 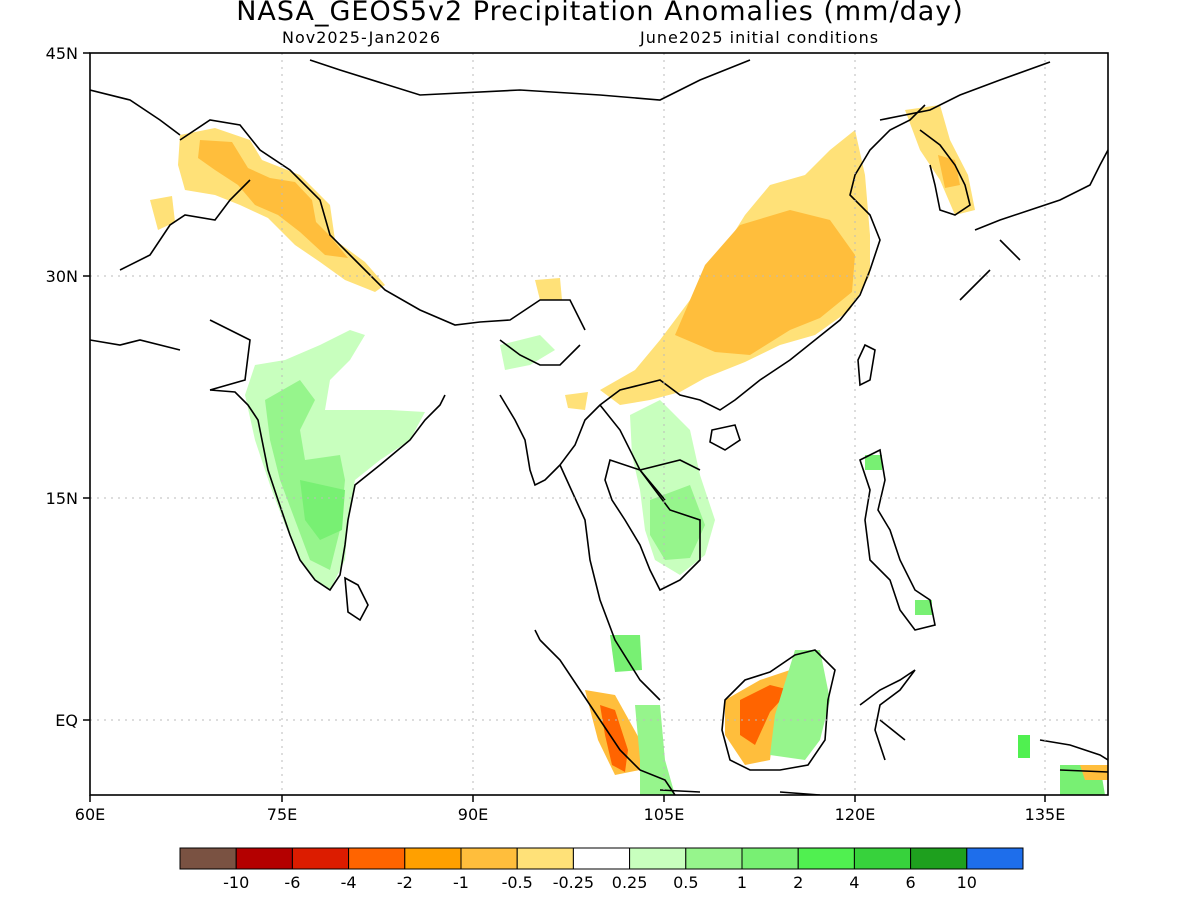 I want to click on x-tick-label: 60E, so click(x=90, y=814).